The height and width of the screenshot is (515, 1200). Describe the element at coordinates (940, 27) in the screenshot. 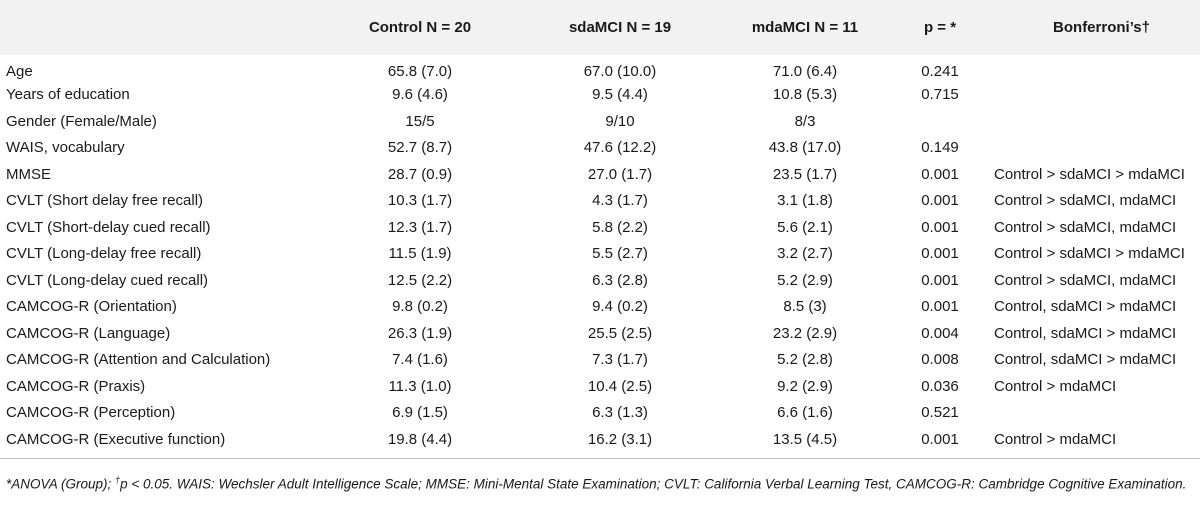

I see `header-p: p = *` at that location.